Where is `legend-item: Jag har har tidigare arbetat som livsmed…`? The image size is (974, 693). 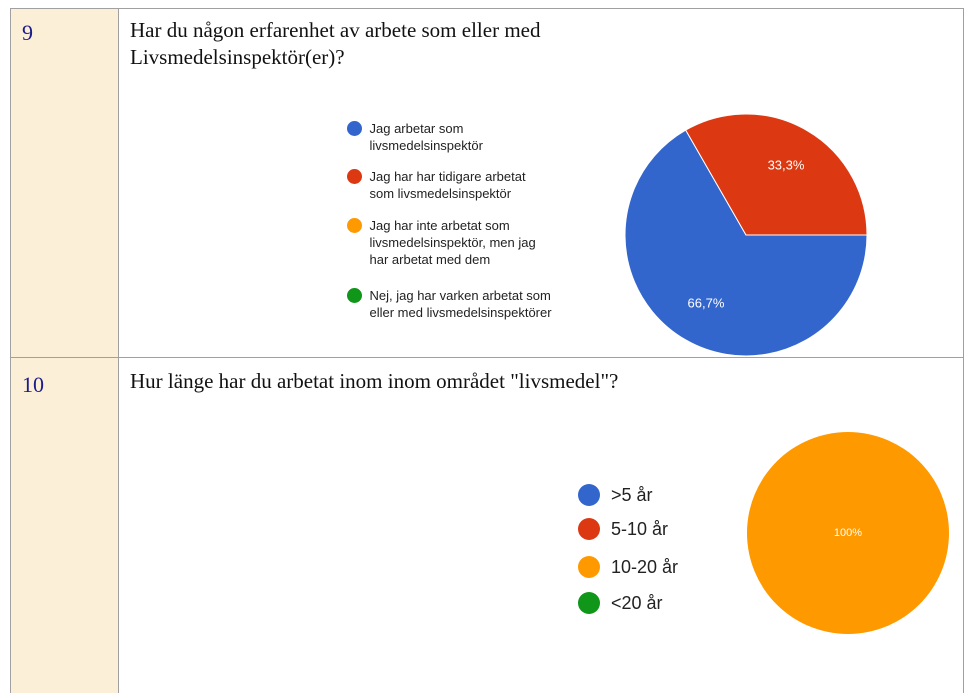
legend-item: Jag har har tidigare arbetat som livsmed… is located at coordinates (449, 185).